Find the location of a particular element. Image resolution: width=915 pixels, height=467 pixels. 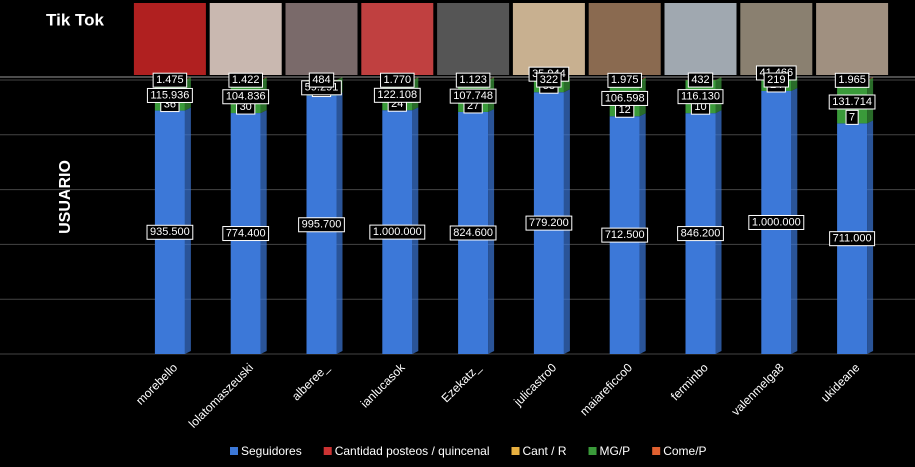

data-label: 712.500 is located at coordinates (625, 235).